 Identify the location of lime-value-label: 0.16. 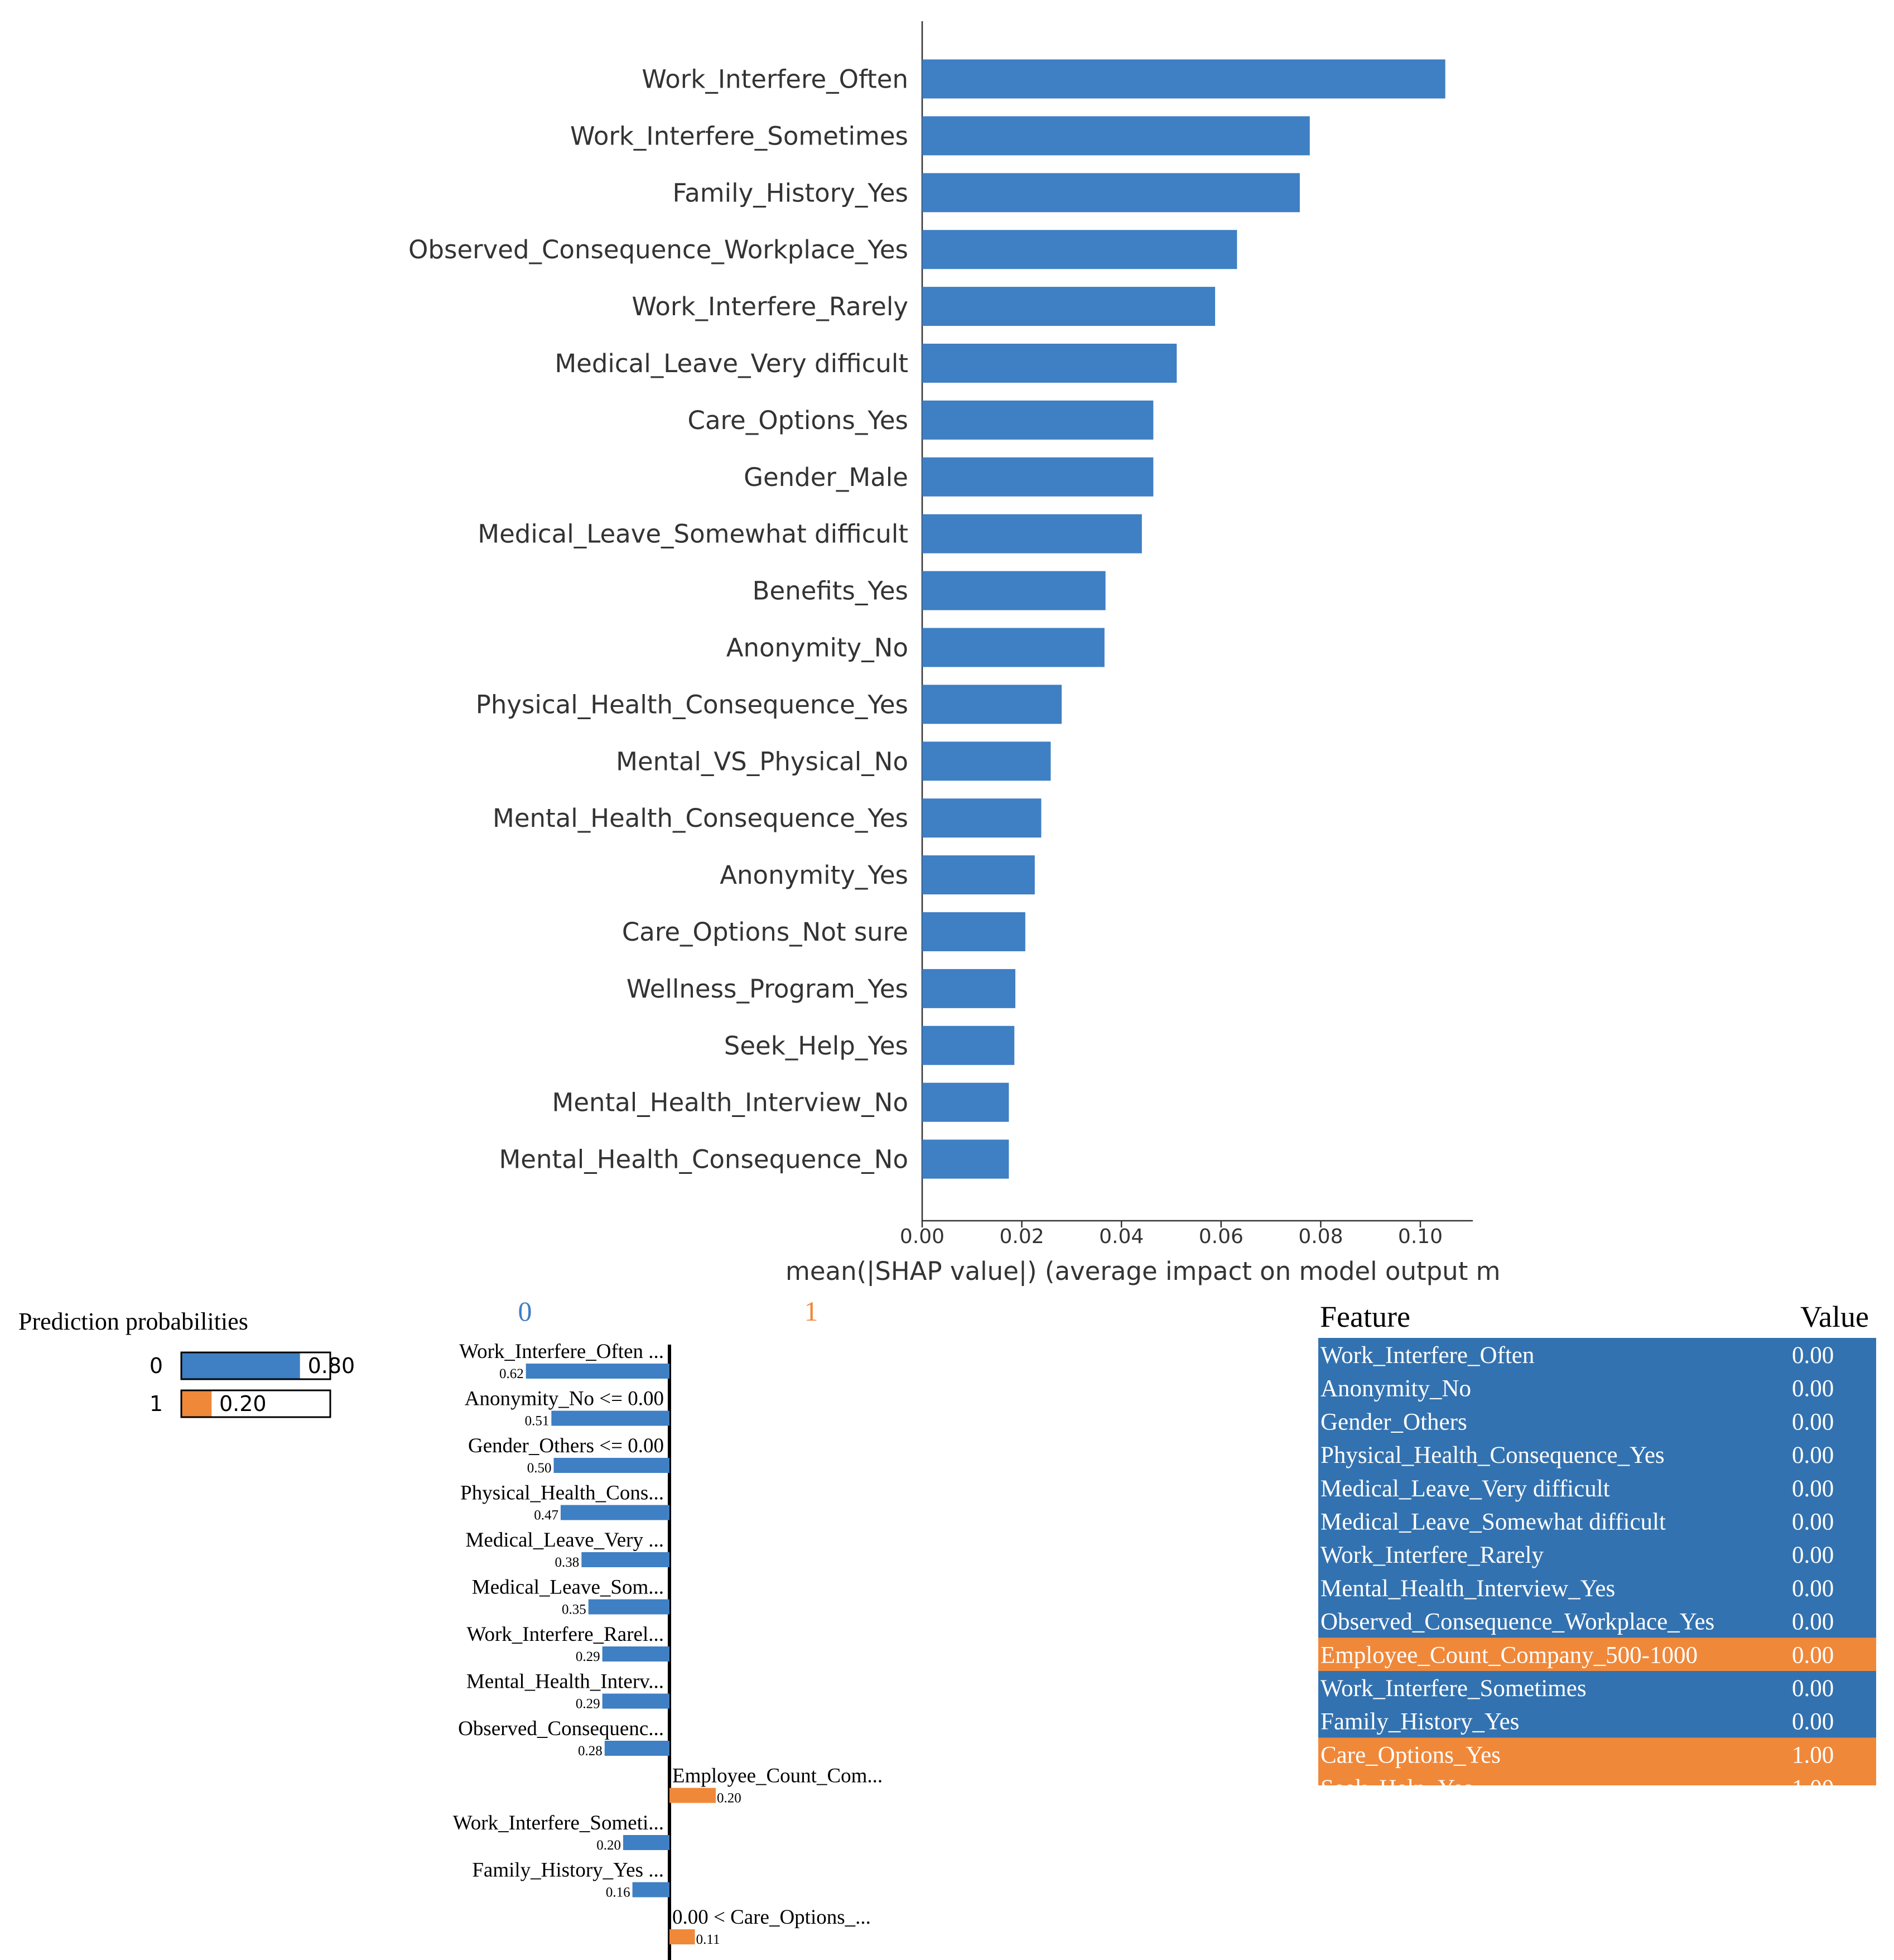
(618, 1892).